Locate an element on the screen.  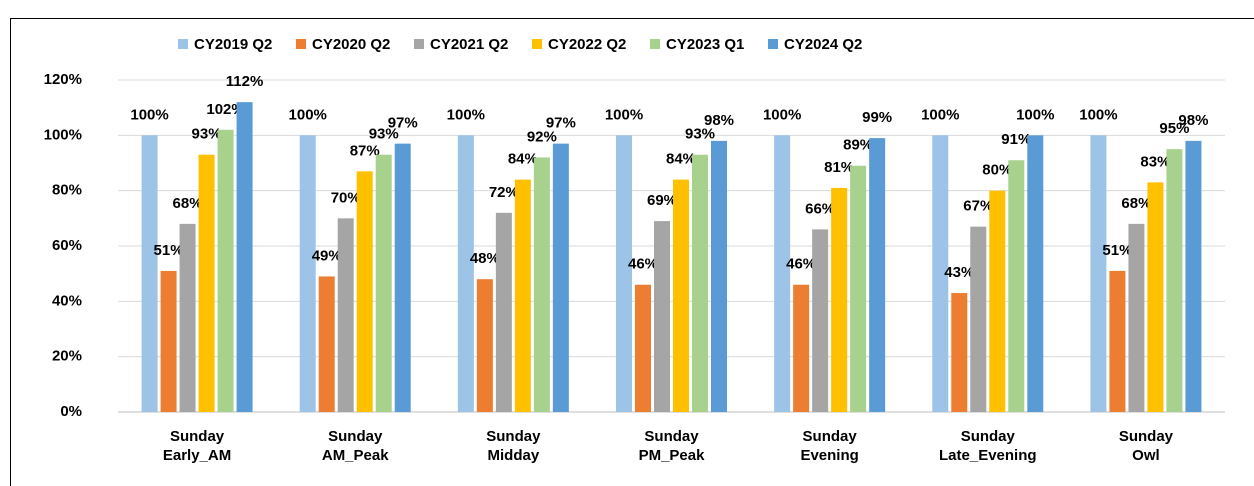
y-tick-label: 60% is located at coordinates (67, 245).